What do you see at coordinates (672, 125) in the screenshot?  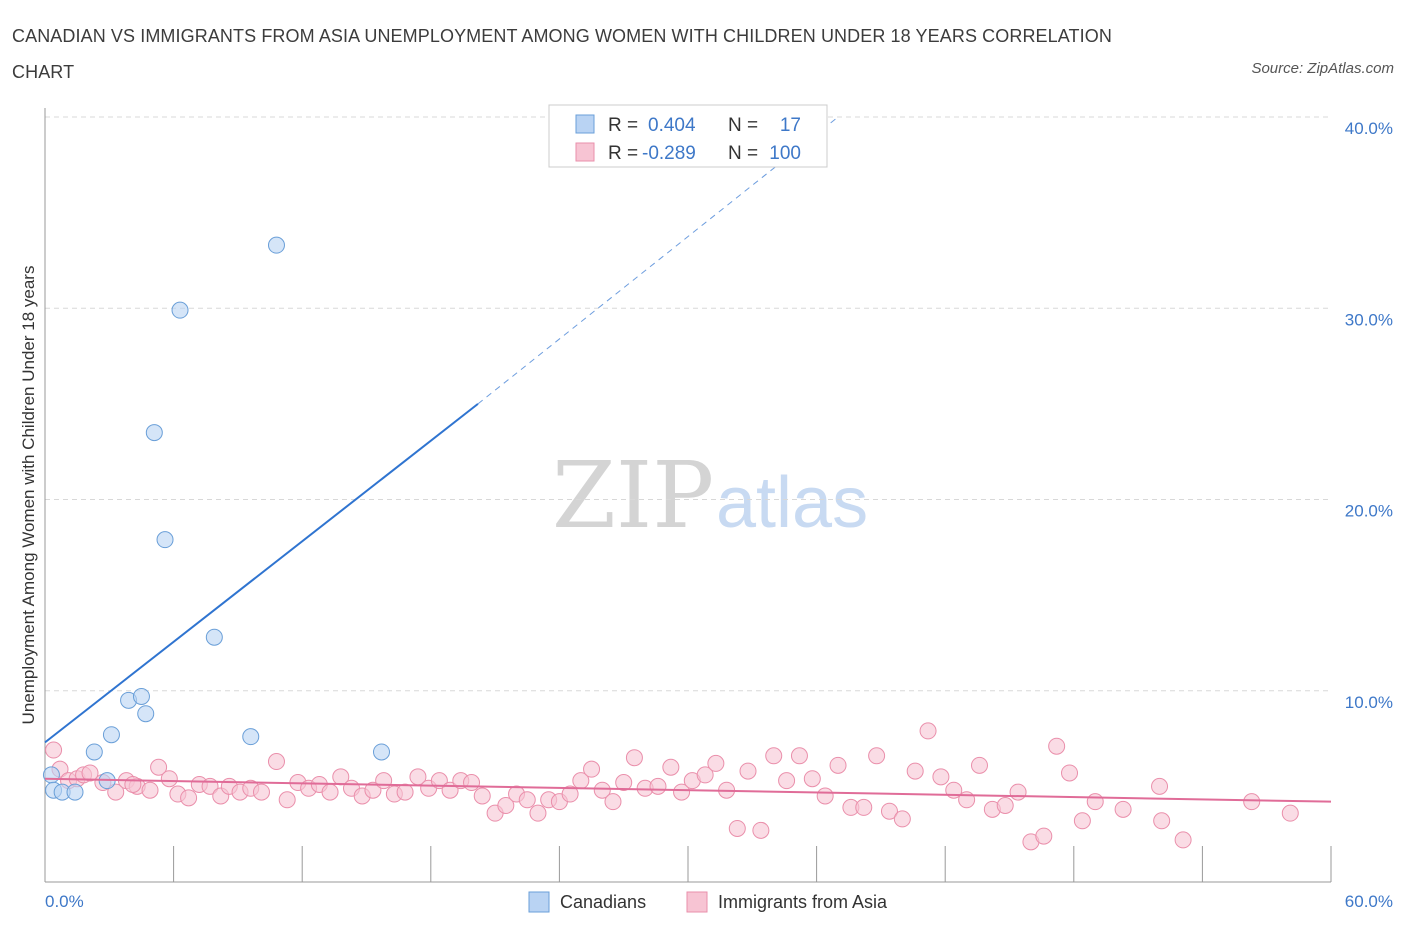 I see `legend-r-value-1: 0.404` at bounding box center [672, 125].